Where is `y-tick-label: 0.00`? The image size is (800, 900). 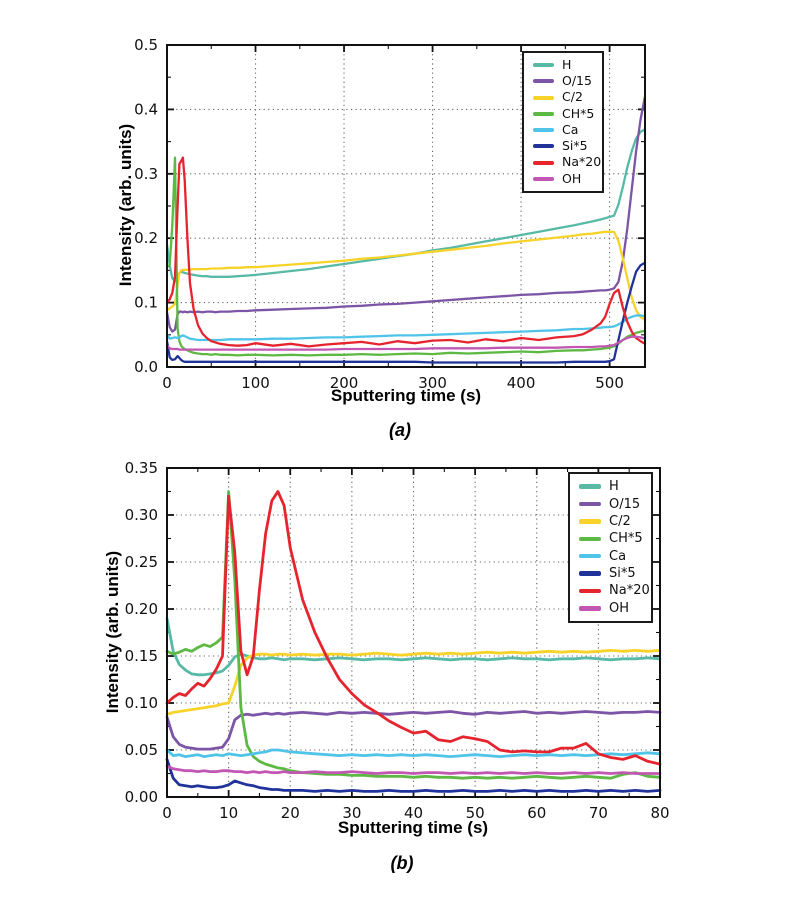
y-tick-label: 0.00 is located at coordinates (141, 797).